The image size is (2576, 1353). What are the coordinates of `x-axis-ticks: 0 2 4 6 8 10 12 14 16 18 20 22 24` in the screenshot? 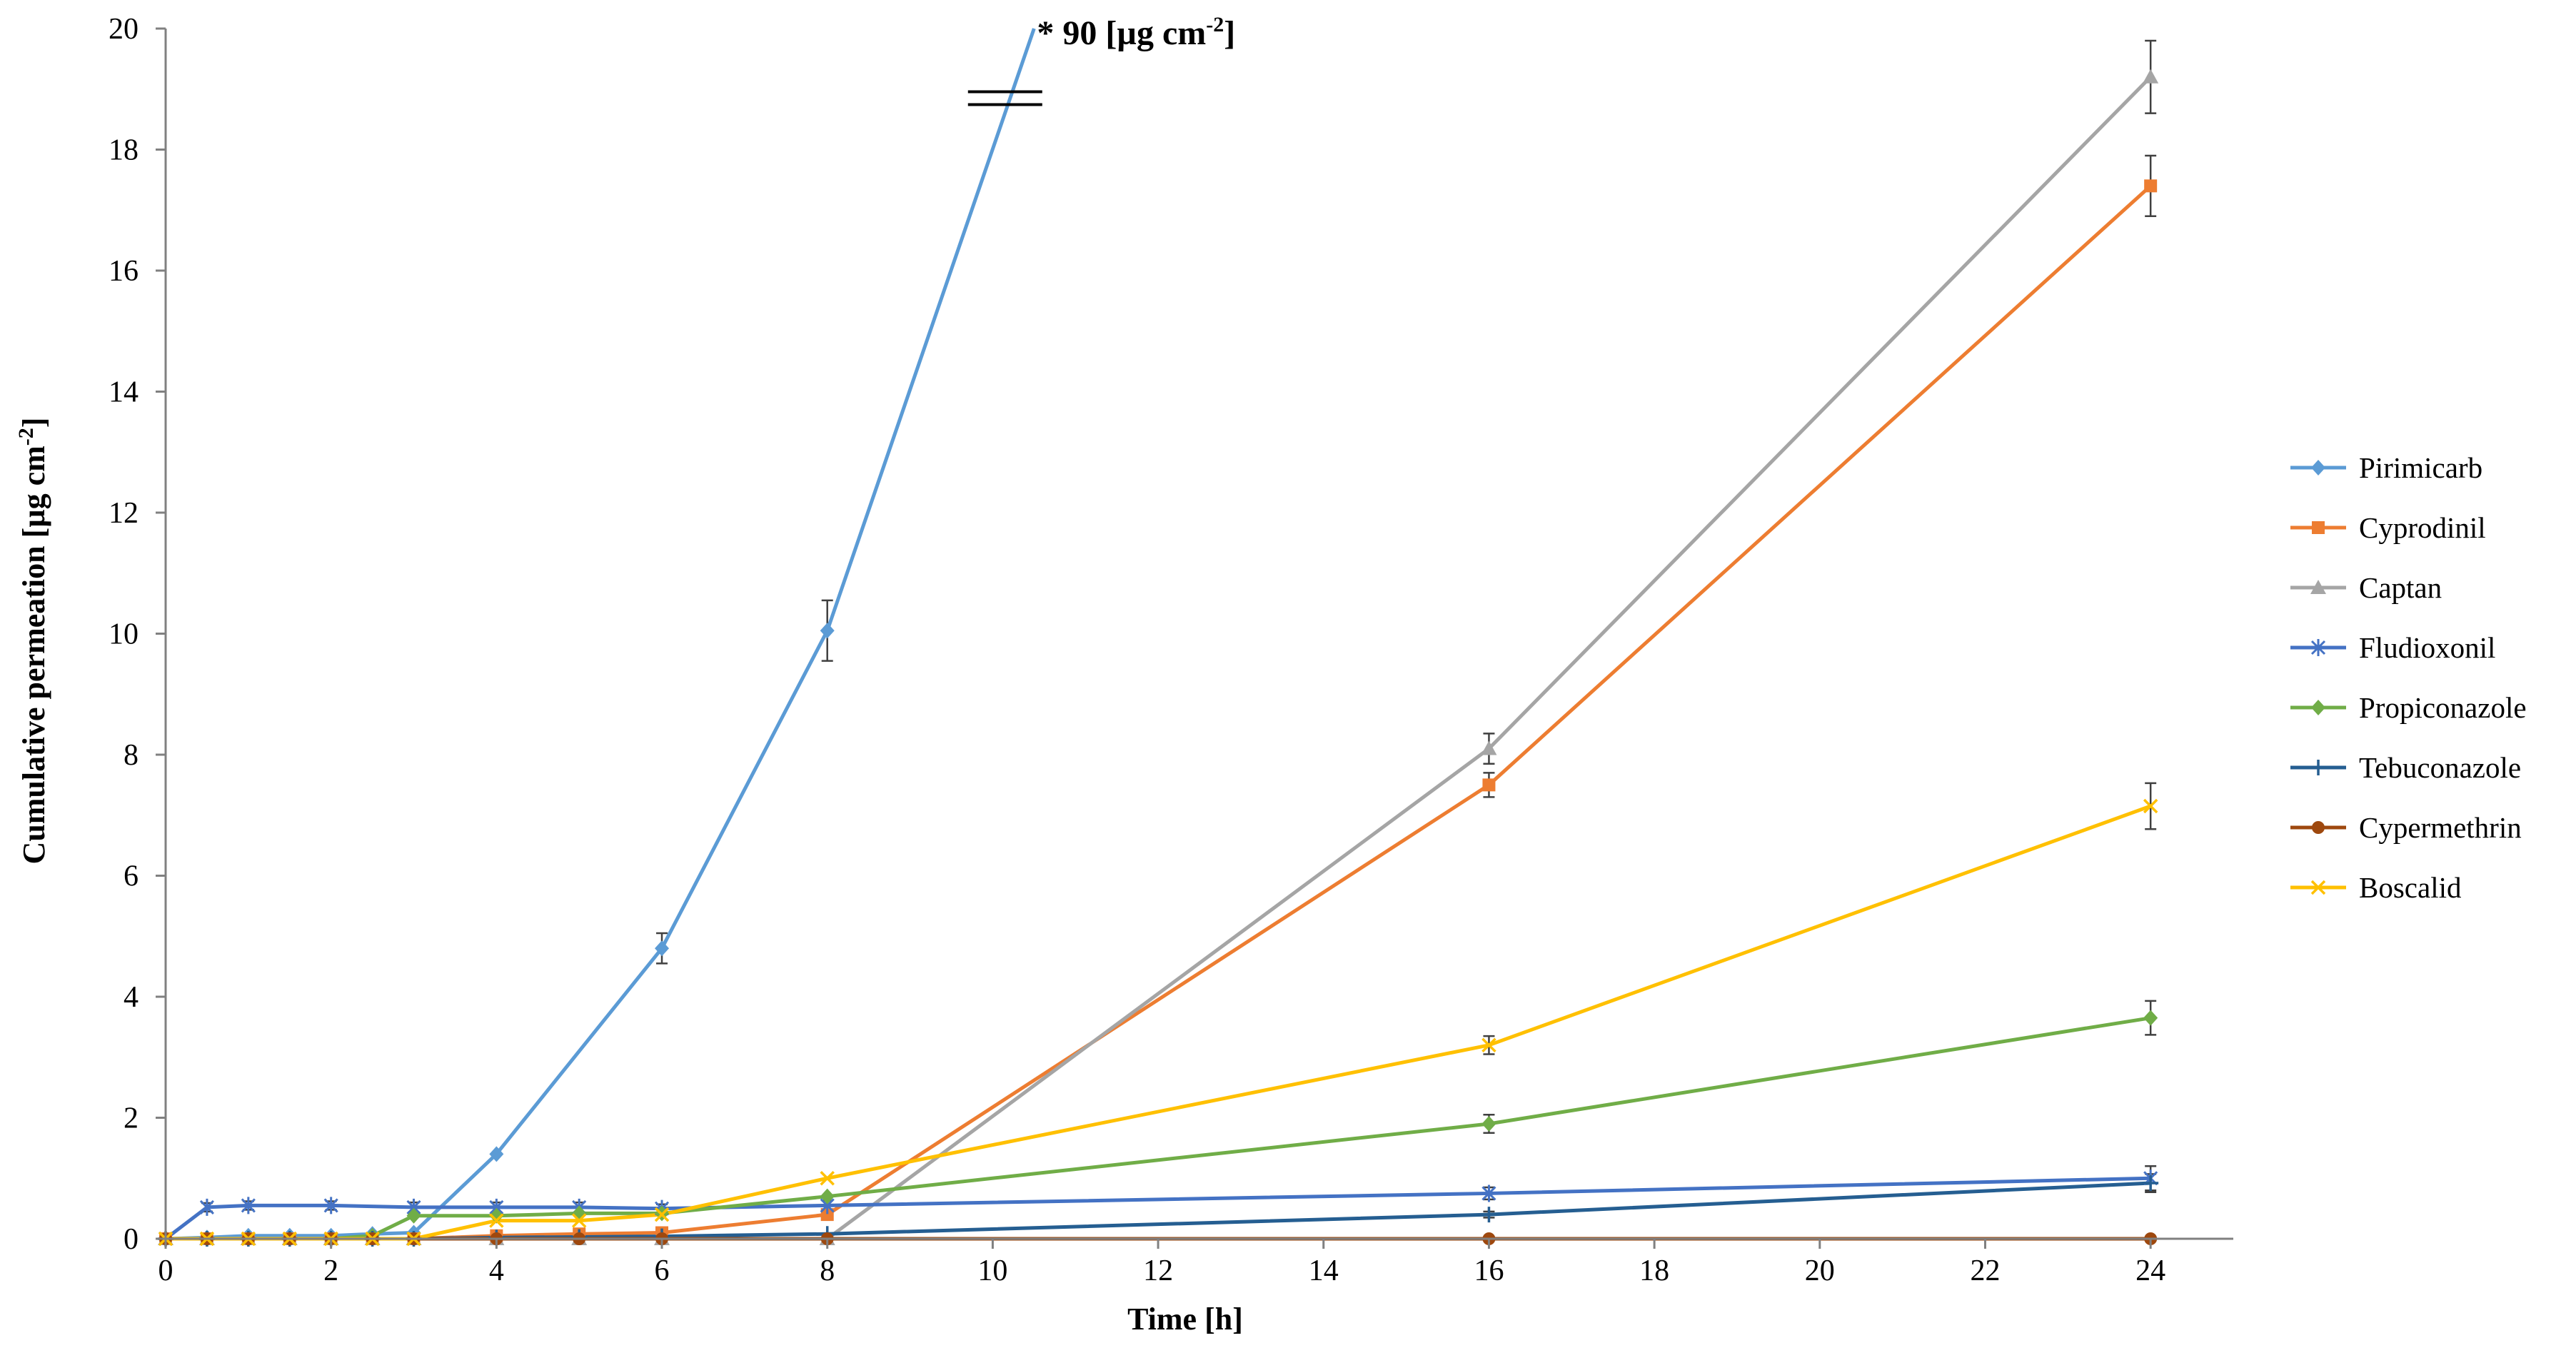 It's located at (1162, 1263).